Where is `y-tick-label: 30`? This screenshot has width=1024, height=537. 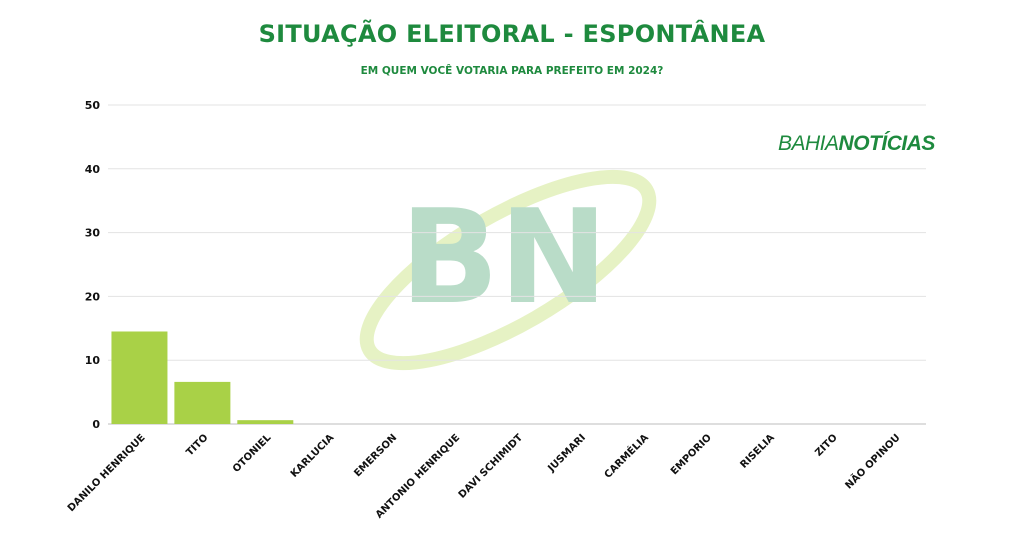
y-tick-label: 30 is located at coordinates (93, 233).